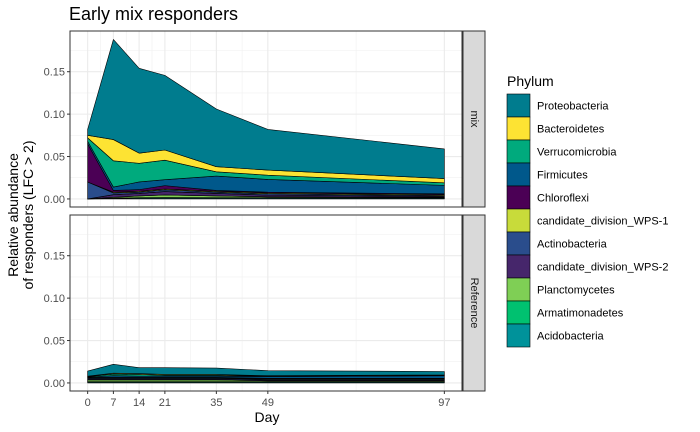 The height and width of the screenshot is (432, 700). I want to click on legend-label: candidate_division_WPS-2, so click(602, 268).